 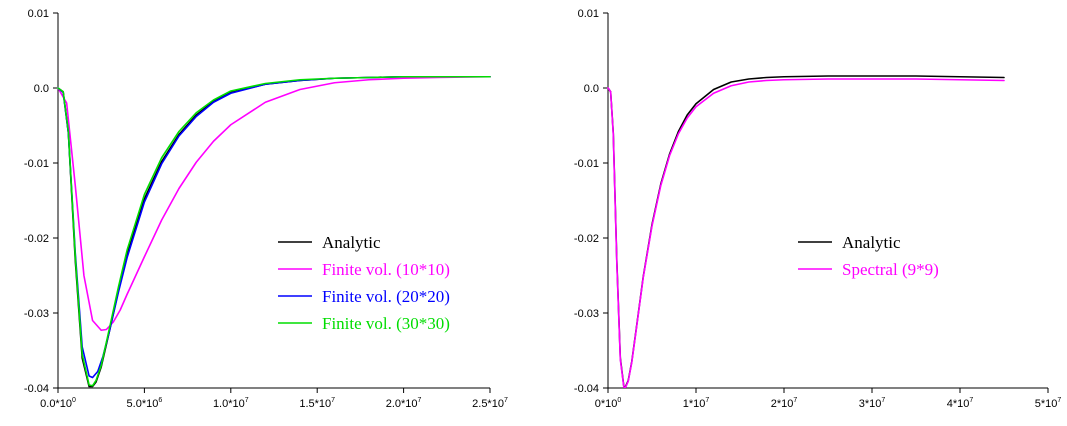 I want to click on x-tick-label: 5*107, so click(x=1048, y=403).